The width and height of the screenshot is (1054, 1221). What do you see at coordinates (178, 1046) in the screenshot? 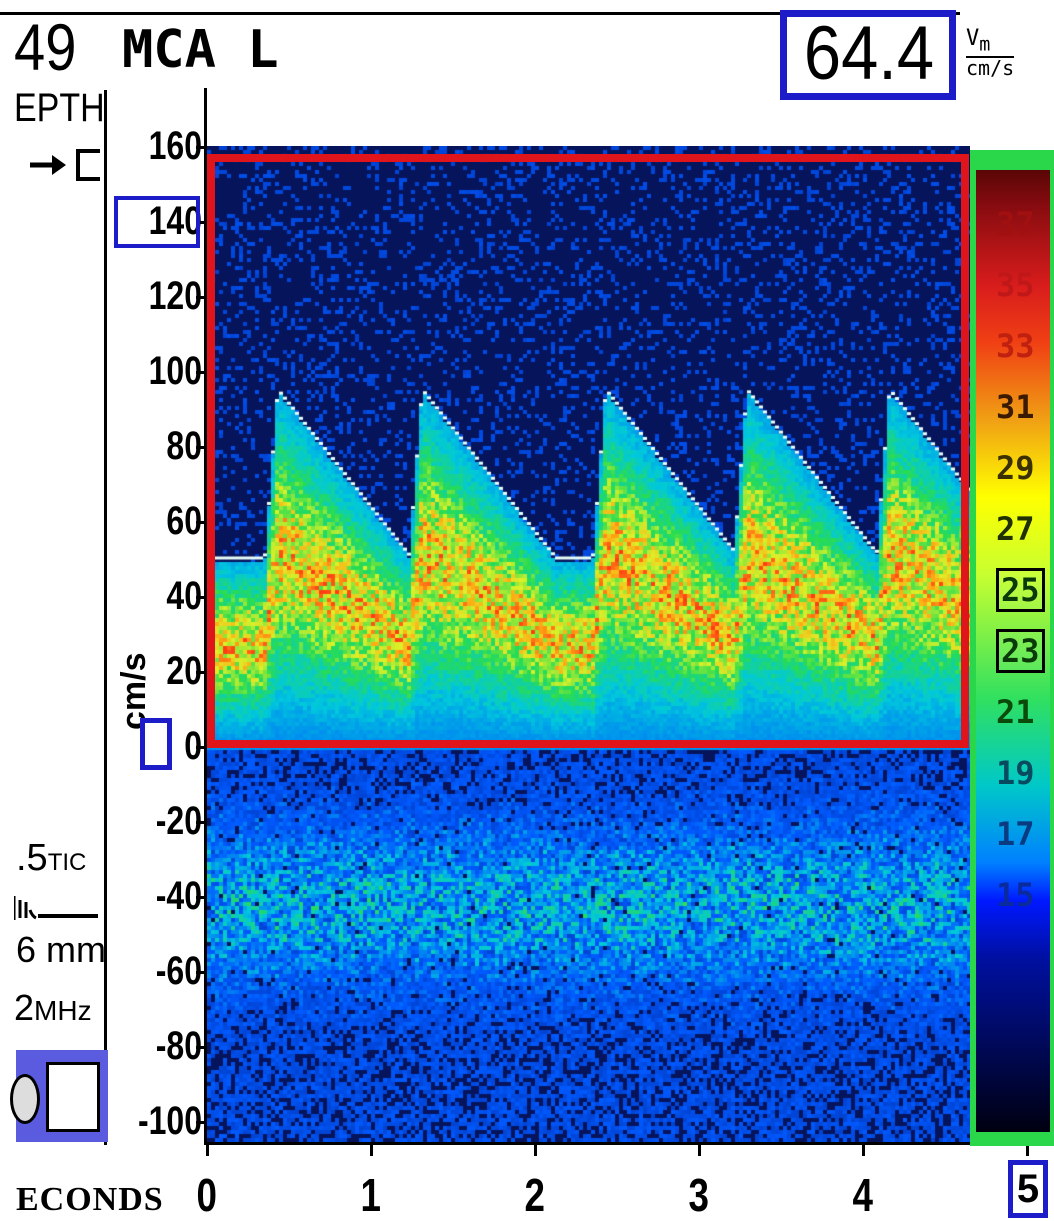
I see `y-tick-label: -80` at bounding box center [178, 1046].